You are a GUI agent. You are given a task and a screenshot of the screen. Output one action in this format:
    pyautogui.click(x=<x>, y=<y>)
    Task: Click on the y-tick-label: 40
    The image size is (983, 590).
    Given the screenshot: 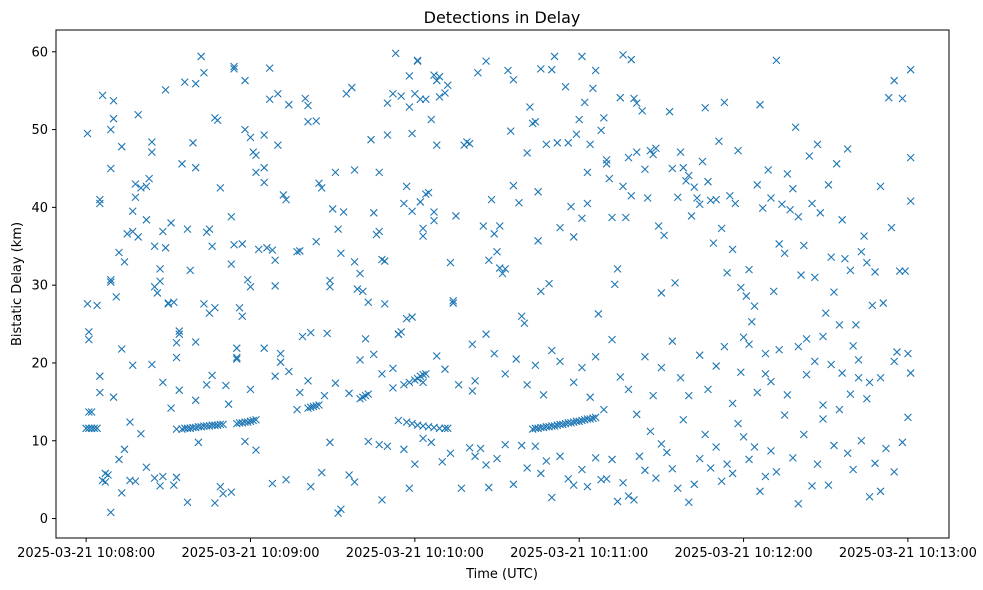 What is the action you would take?
    pyautogui.click(x=39, y=208)
    